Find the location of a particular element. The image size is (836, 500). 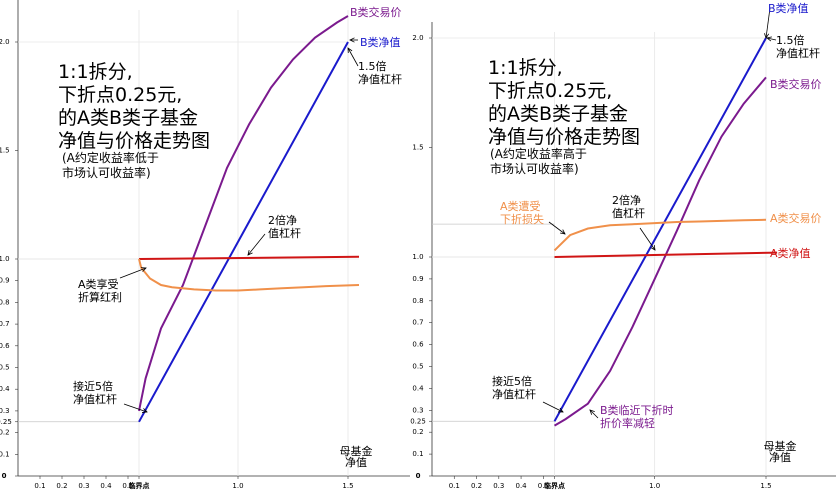

annotation-line: A类交易价 is located at coordinates (796, 218).